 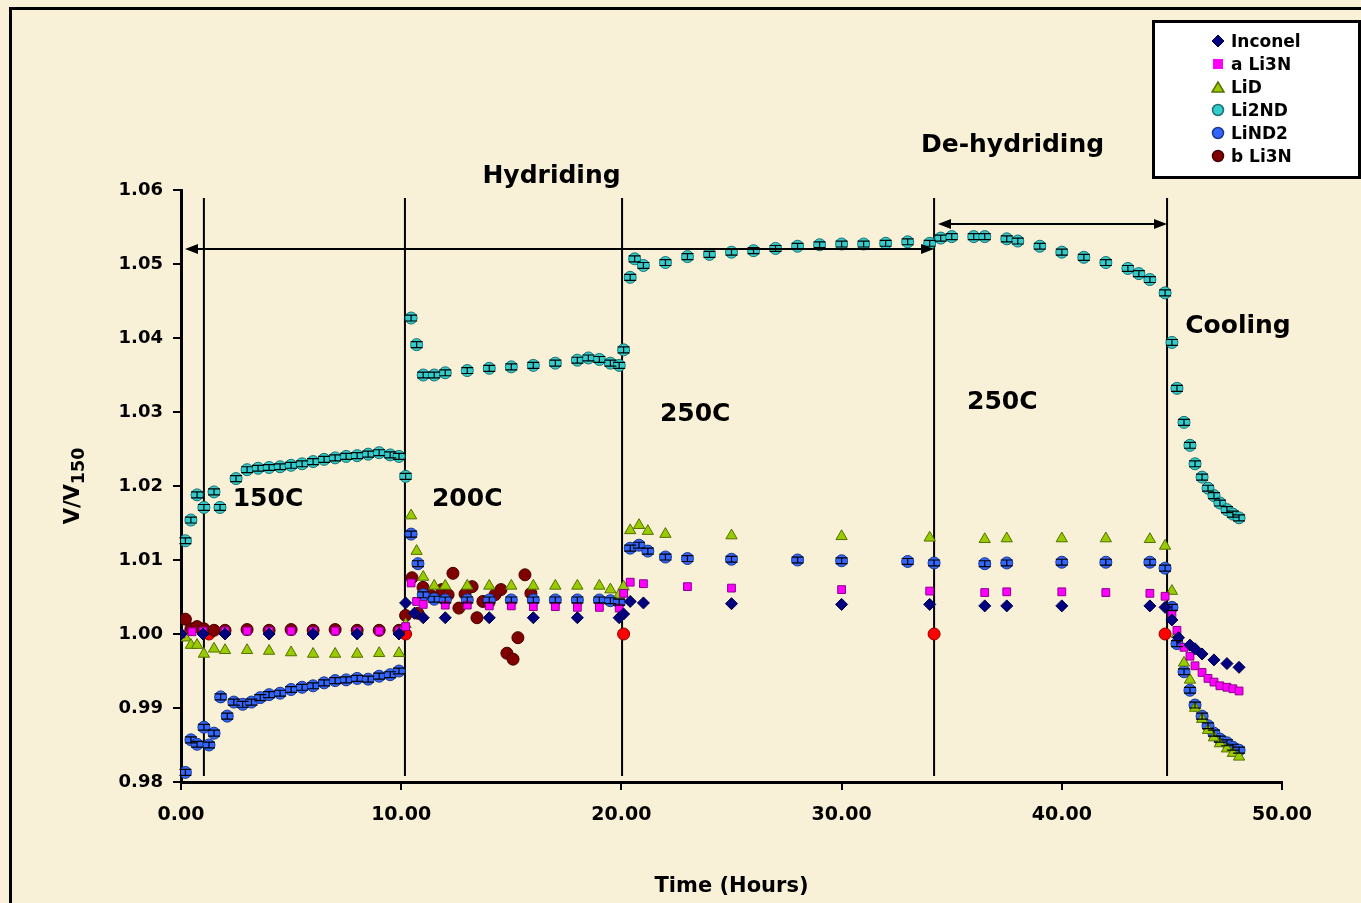 What do you see at coordinates (551, 174) in the screenshot?
I see `text: Hydriding` at bounding box center [551, 174].